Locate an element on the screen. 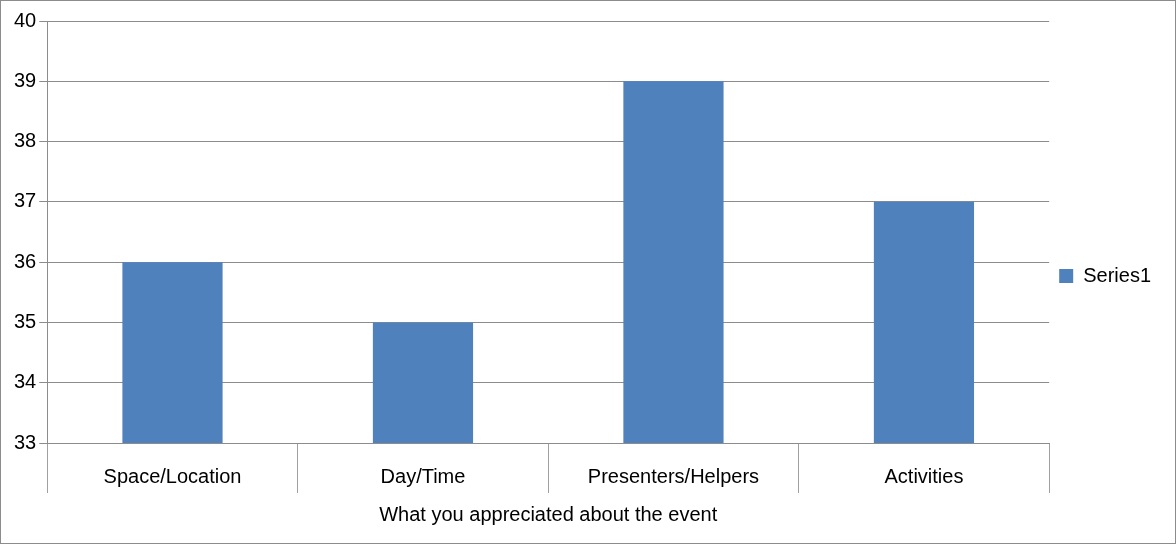  x-tick-label: Space/Location is located at coordinates (172, 475).